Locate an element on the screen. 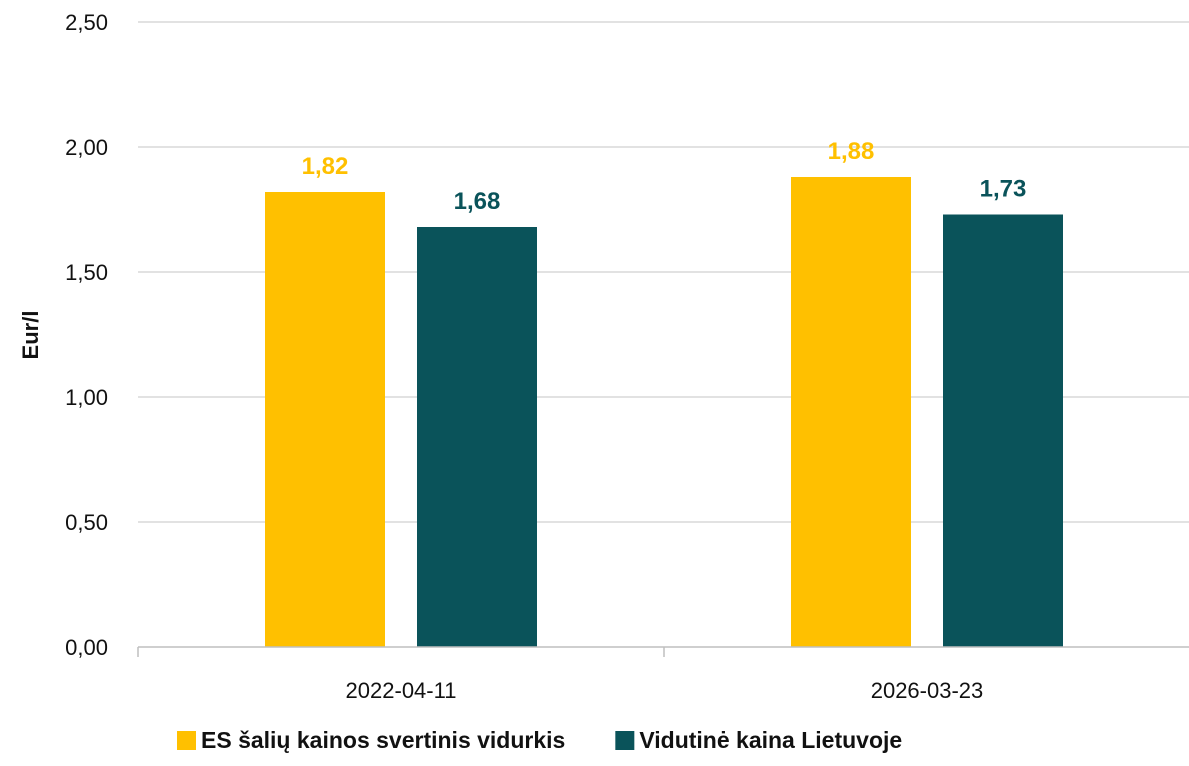 Image resolution: width=1189 pixels, height=766 pixels. data-label: 1,73 is located at coordinates (1003, 189).